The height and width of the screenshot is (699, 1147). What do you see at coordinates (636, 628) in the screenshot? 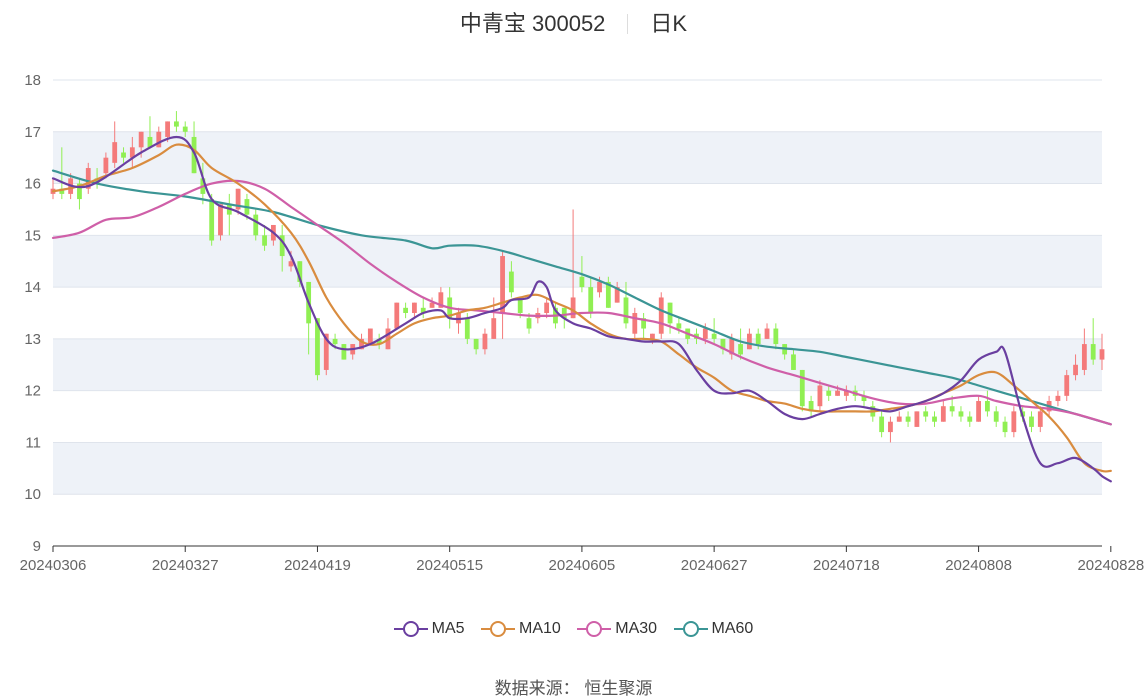
I see `legend-ma30-label: MA30` at bounding box center [636, 628].